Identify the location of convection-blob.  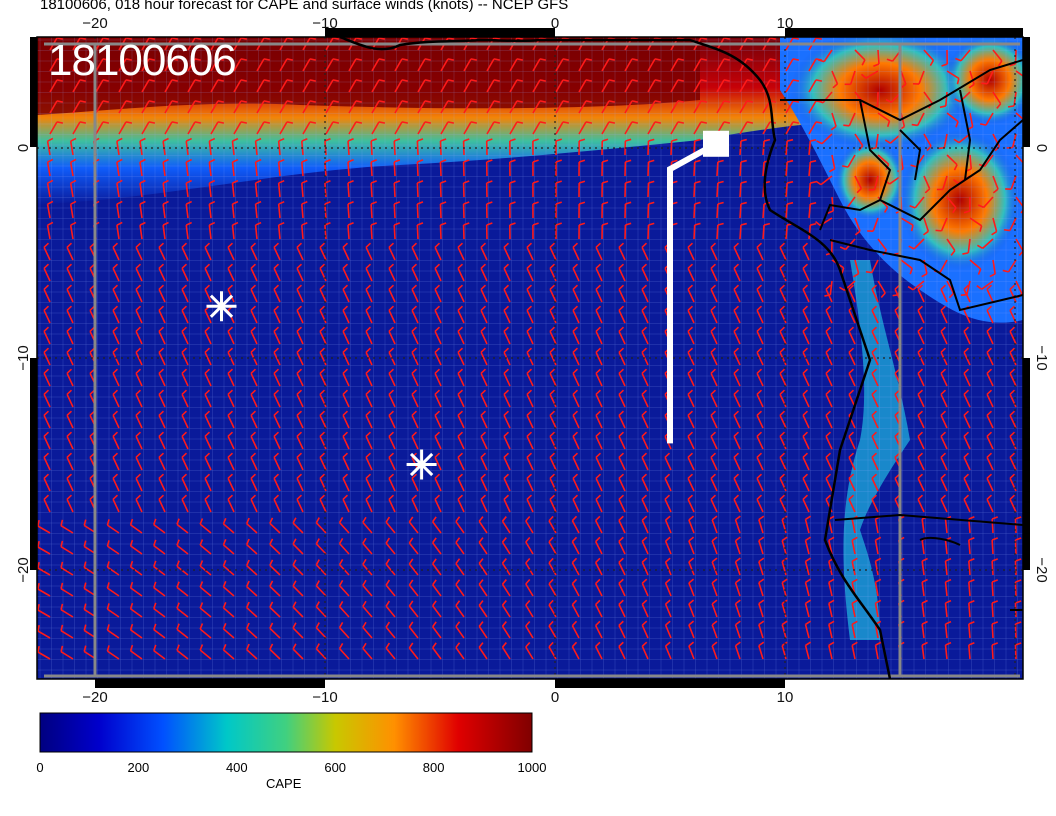
(880, 93).